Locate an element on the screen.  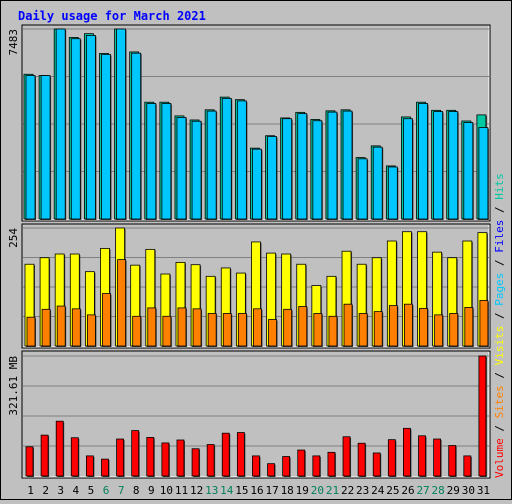
day-label: 31 is located at coordinates (483, 490).